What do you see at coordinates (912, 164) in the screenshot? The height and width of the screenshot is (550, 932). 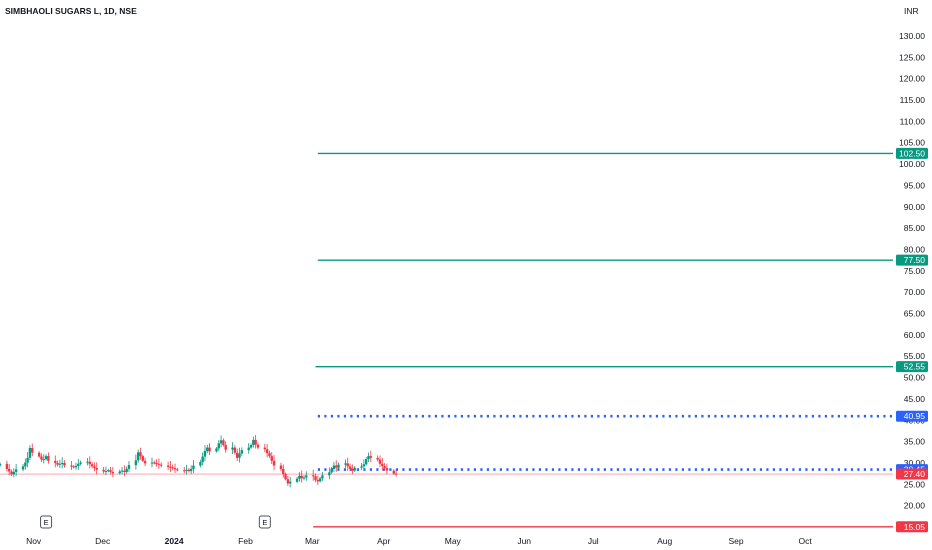 I see `price-tick-label: 100.00` at bounding box center [912, 164].